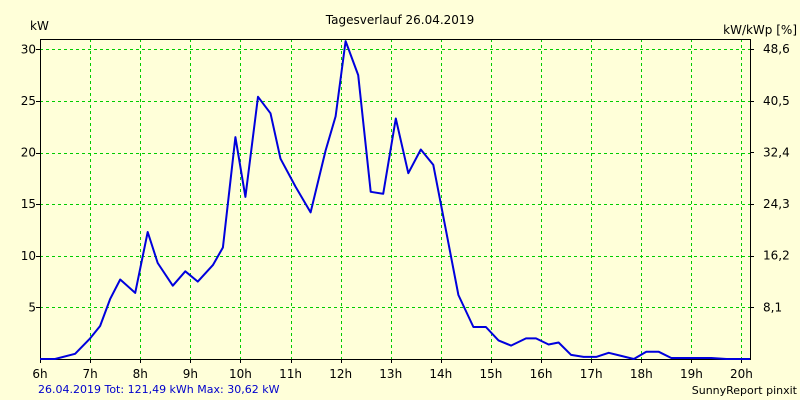  Describe the element at coordinates (30, 178) in the screenshot. I see `y-axis-left: 5 10 15 20 25 30` at that location.